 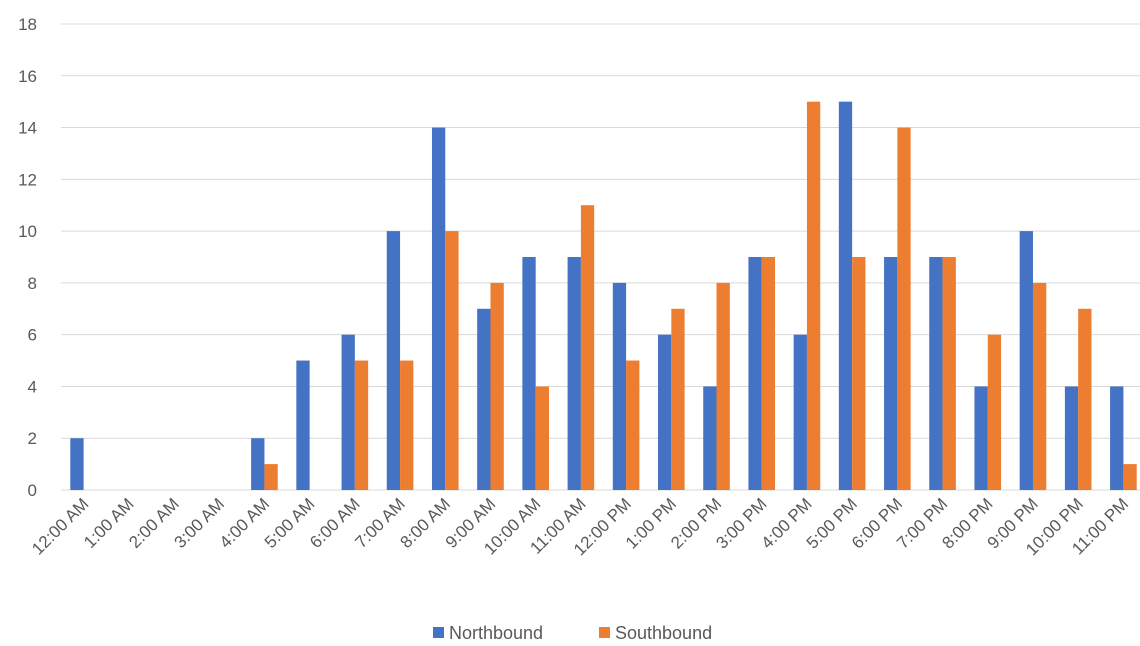 What do you see at coordinates (32, 438) in the screenshot?
I see `y-tick-label: 2` at bounding box center [32, 438].